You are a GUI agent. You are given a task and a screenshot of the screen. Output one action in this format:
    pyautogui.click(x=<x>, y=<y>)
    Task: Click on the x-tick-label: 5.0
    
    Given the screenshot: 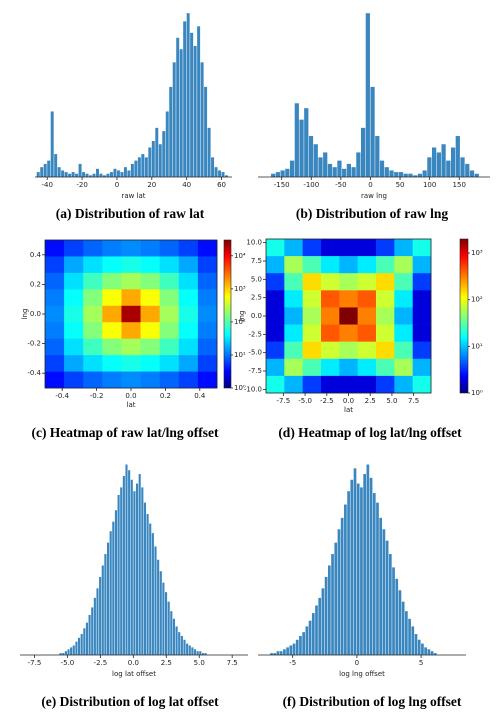 What is the action you would take?
    pyautogui.click(x=391, y=401)
    